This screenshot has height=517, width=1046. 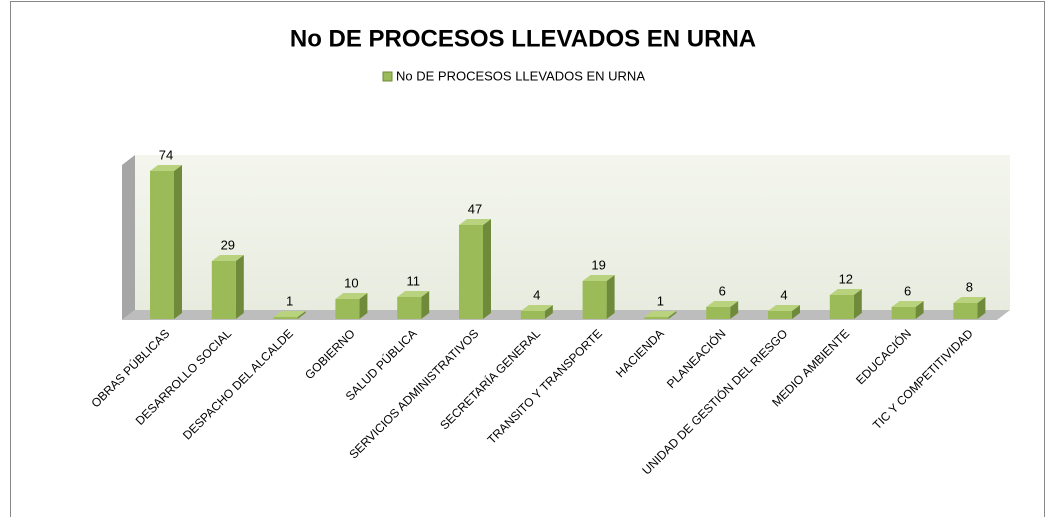 What do you see at coordinates (413, 393) in the screenshot?
I see `x-tick-label: SERVICIOS ADMINISTRATIVOS` at bounding box center [413, 393].